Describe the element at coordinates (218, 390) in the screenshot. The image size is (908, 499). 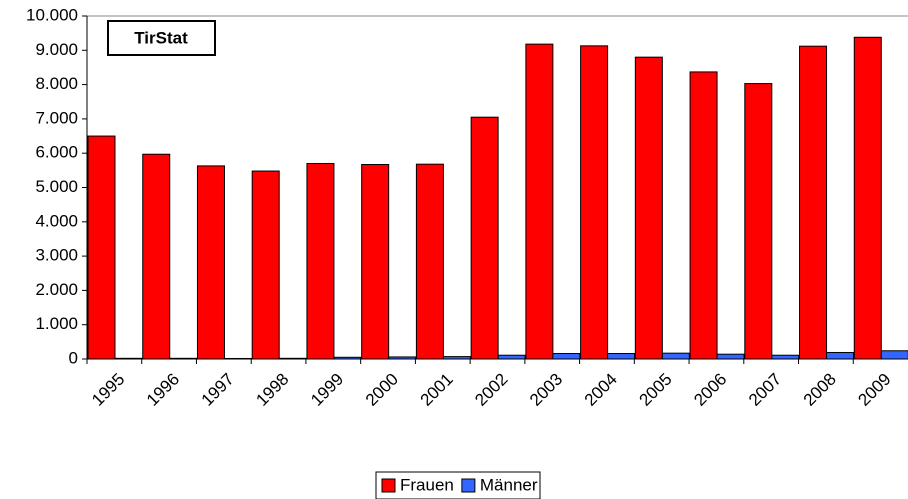
I see `x-tick-label: 1997` at that location.